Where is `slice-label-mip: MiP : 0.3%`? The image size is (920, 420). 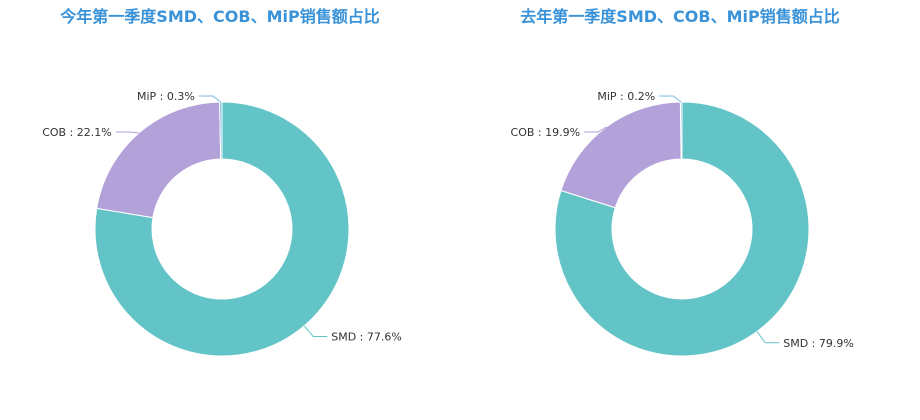
slice-label-mip: MiP : 0.3% is located at coordinates (166, 96).